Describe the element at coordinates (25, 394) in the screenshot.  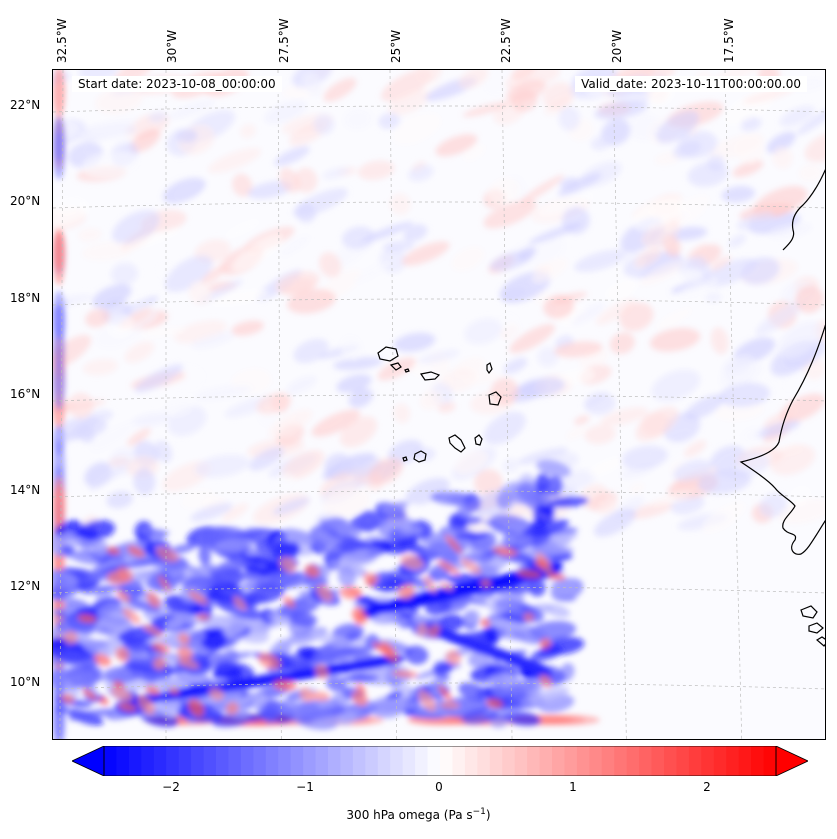
I see `lat-label-16n: 16°N` at that location.